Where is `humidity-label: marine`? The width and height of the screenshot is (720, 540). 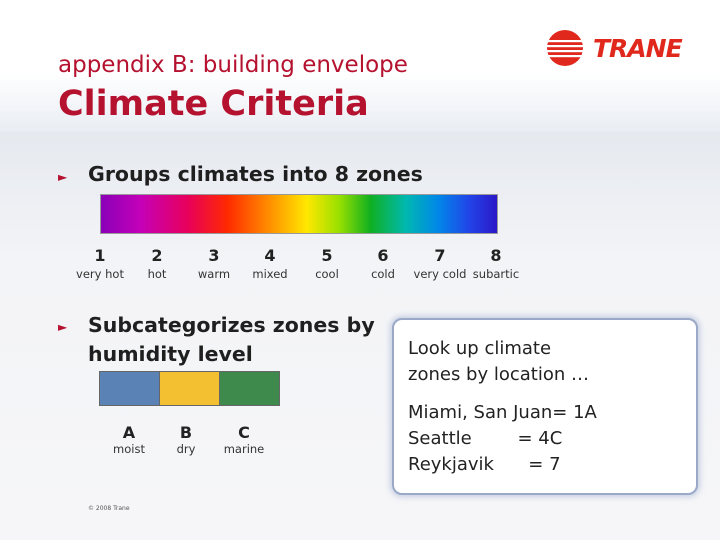 humidity-label: marine is located at coordinates (244, 449).